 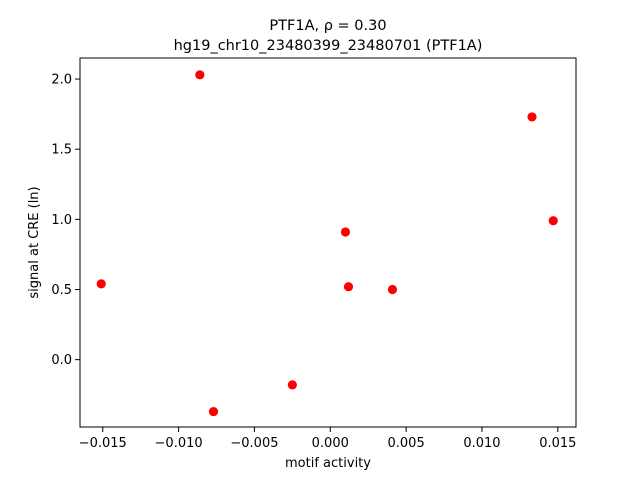 I want to click on x-tick-label: 0.000, so click(x=330, y=443).